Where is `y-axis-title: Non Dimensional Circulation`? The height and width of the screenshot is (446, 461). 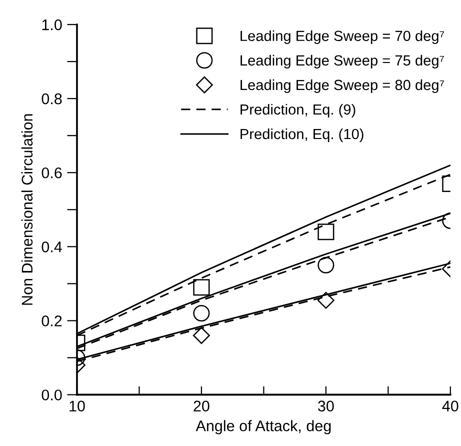
y-axis-title: Non Dimensional Circulation is located at coordinates (27, 209).